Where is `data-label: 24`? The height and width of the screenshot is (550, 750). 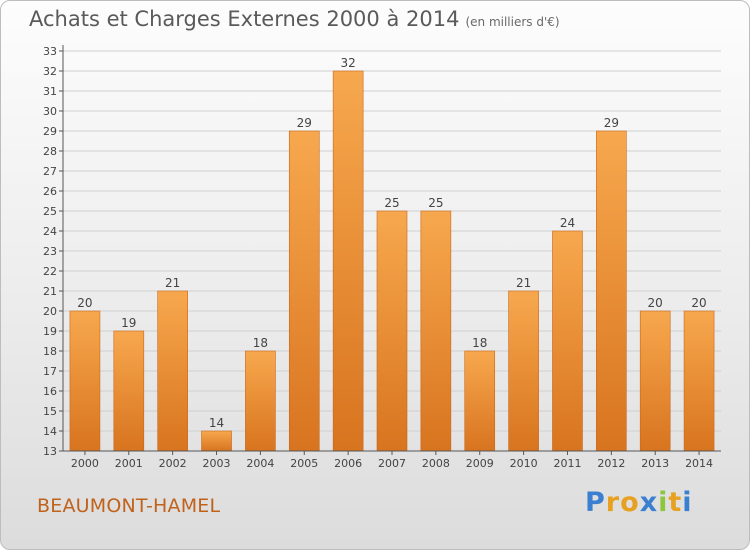
data-label: 24 is located at coordinates (567, 223).